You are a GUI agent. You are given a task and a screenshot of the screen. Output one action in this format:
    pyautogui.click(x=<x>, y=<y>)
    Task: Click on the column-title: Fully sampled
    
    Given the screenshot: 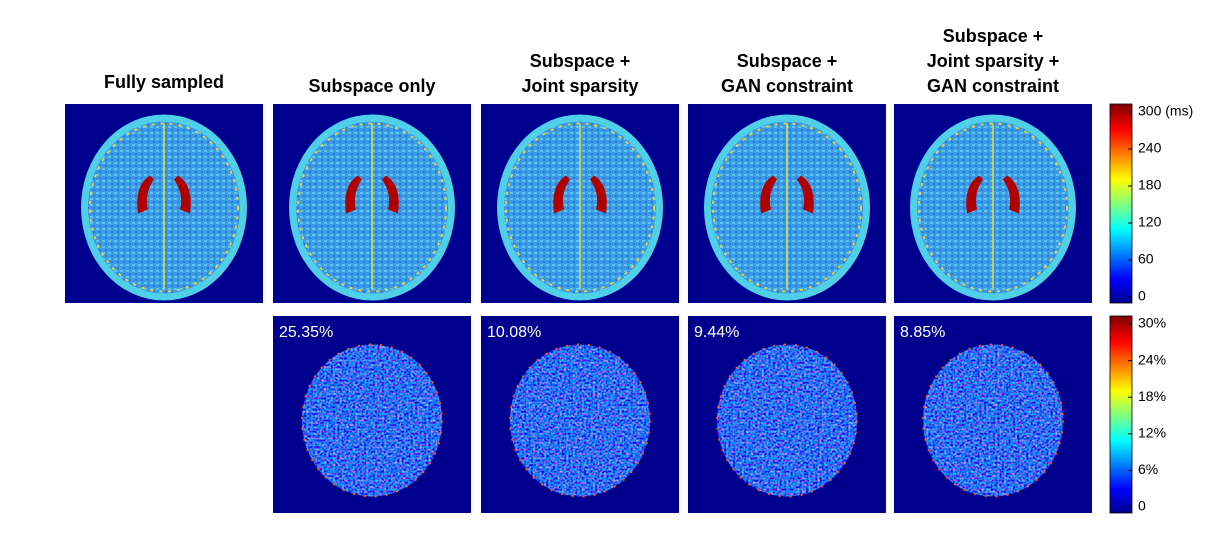 What is the action you would take?
    pyautogui.click(x=164, y=82)
    